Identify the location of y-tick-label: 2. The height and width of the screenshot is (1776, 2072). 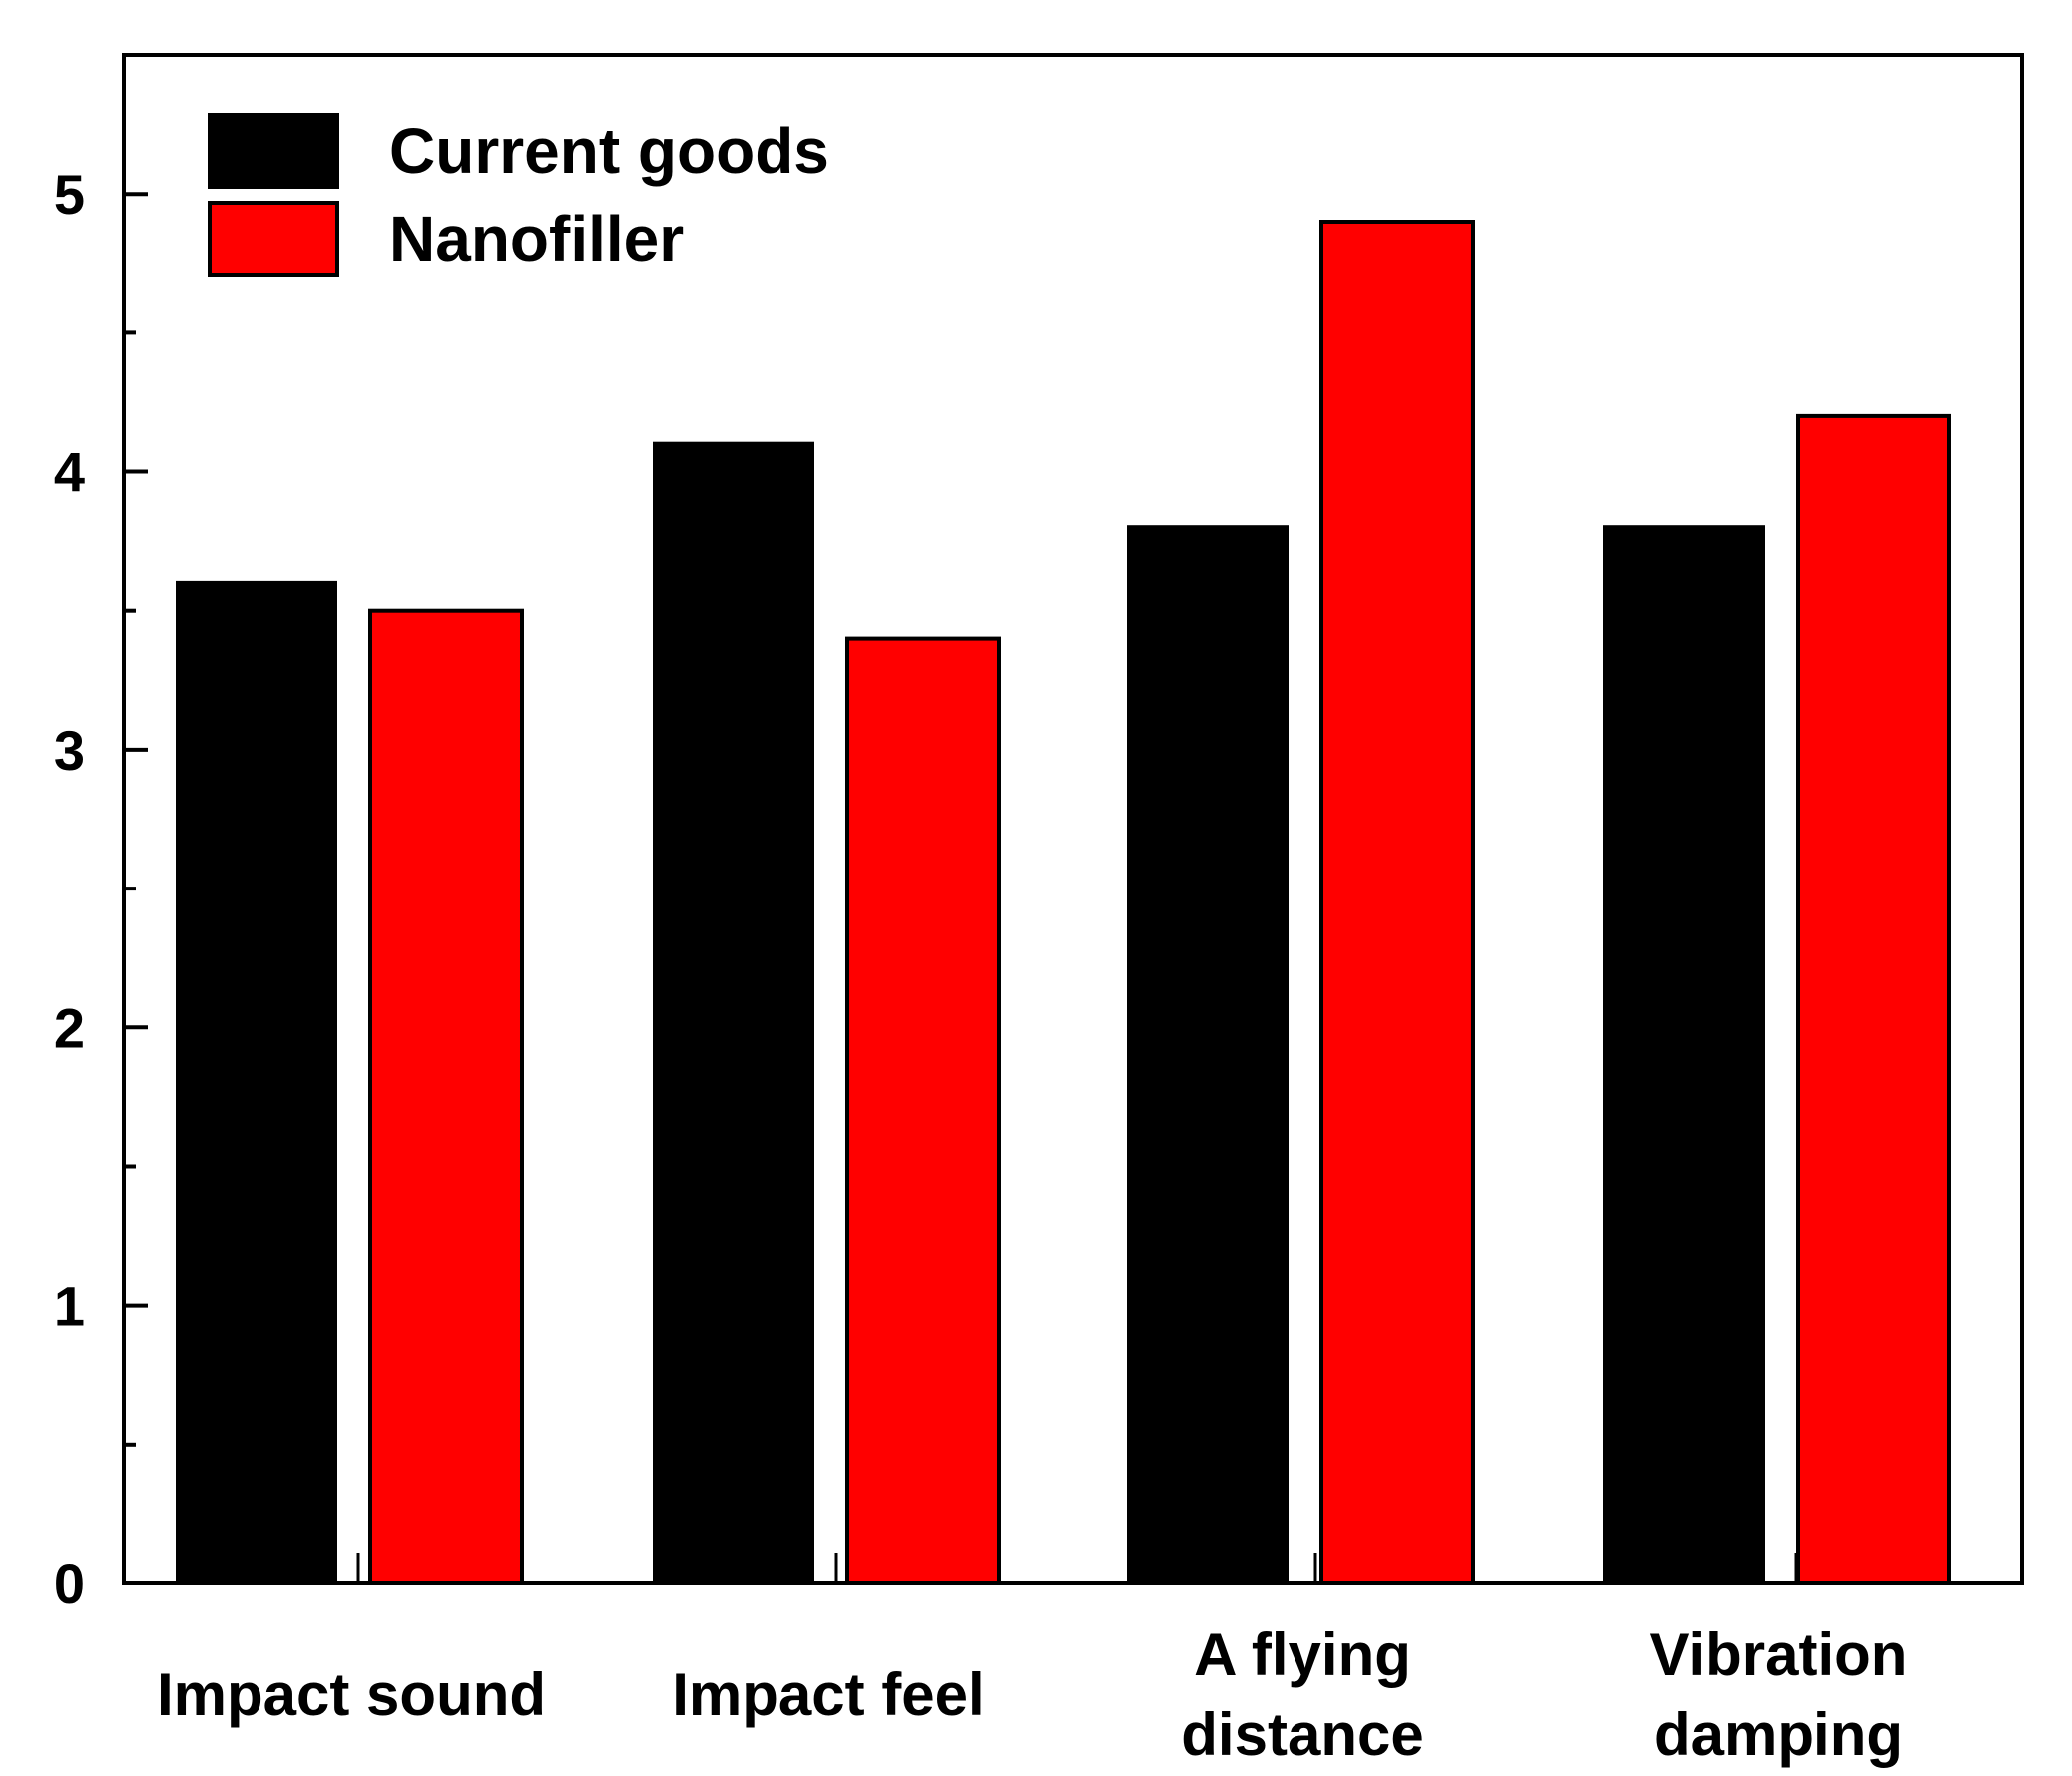
(70, 1027).